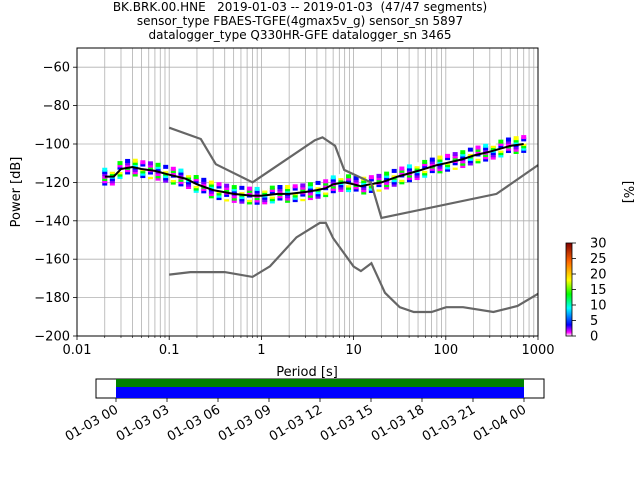  I want to click on timeline-tick-label: 01-04 00, so click(500, 423).